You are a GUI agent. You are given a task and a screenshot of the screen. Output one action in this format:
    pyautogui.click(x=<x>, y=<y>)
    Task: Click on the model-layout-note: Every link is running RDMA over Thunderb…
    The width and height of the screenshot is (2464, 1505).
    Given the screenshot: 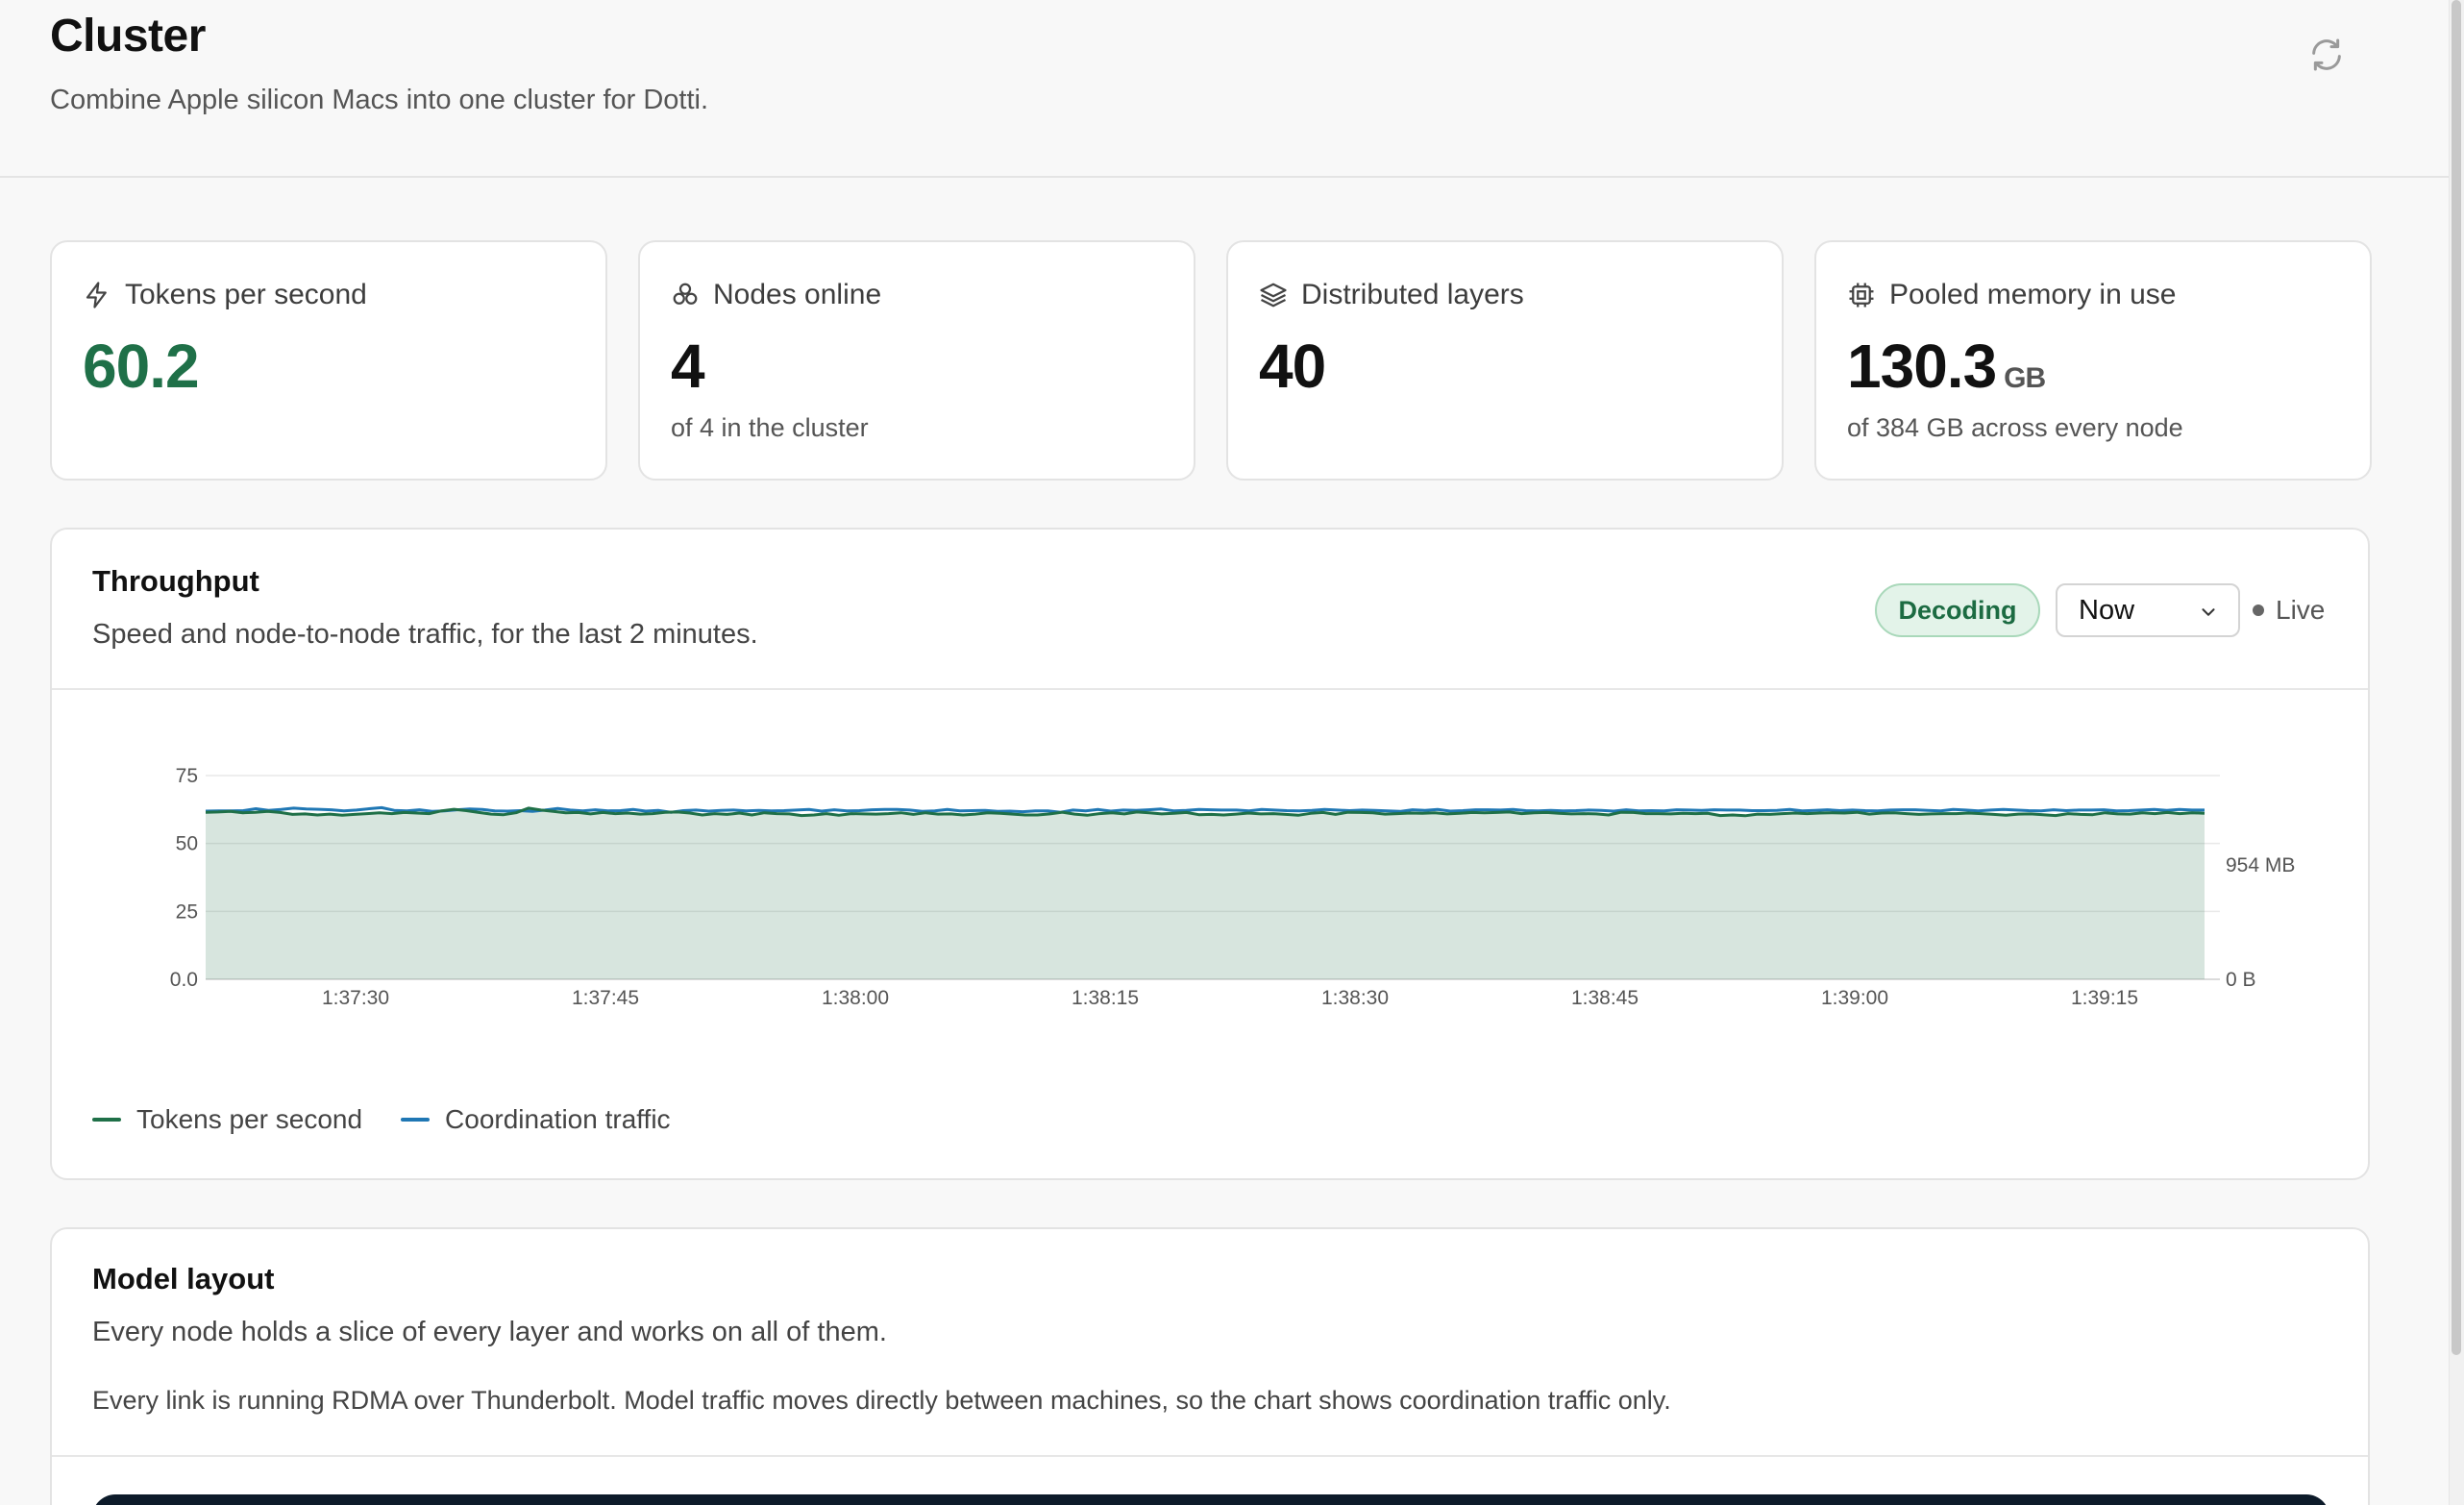 What is the action you would take?
    pyautogui.click(x=881, y=1400)
    